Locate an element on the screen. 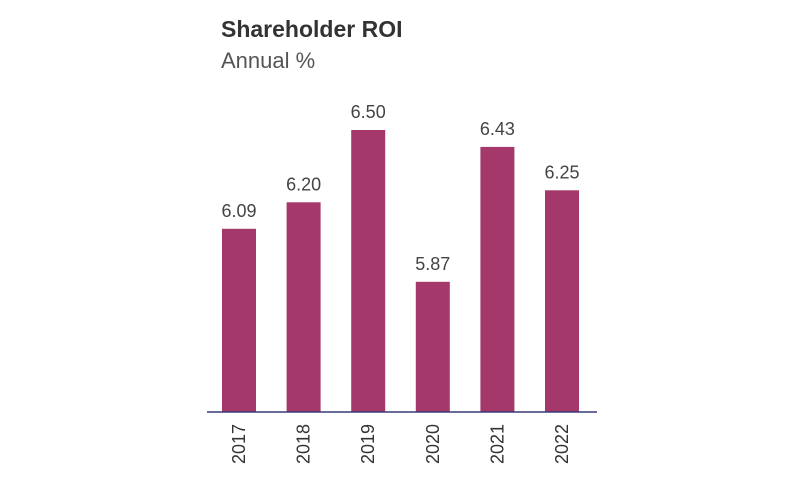 This screenshot has height=500, width=800. chart-title: Shareholder ROI is located at coordinates (312, 29).